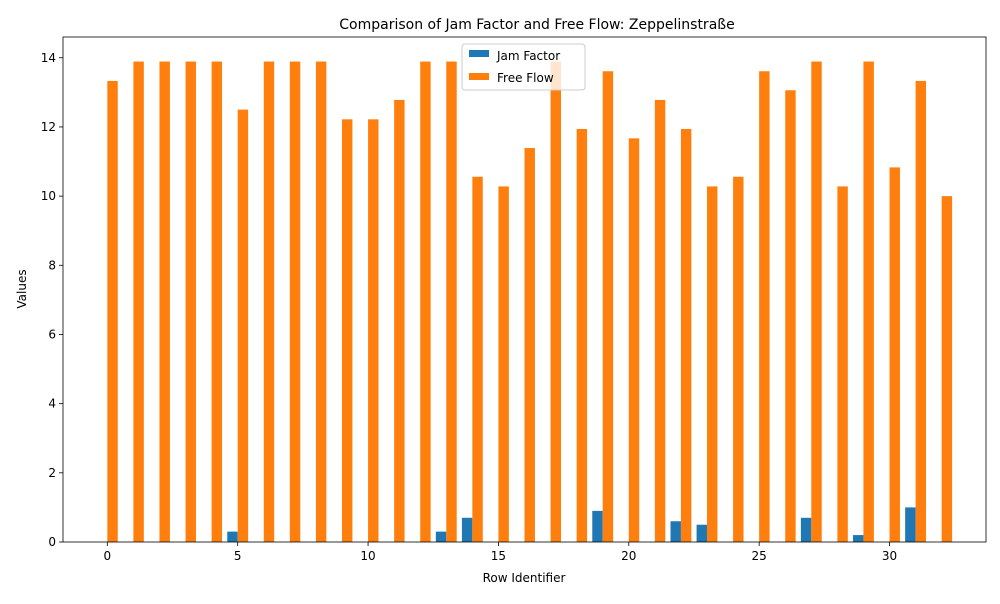  Describe the element at coordinates (238, 556) in the screenshot. I see `x-tick-label: 5` at that location.